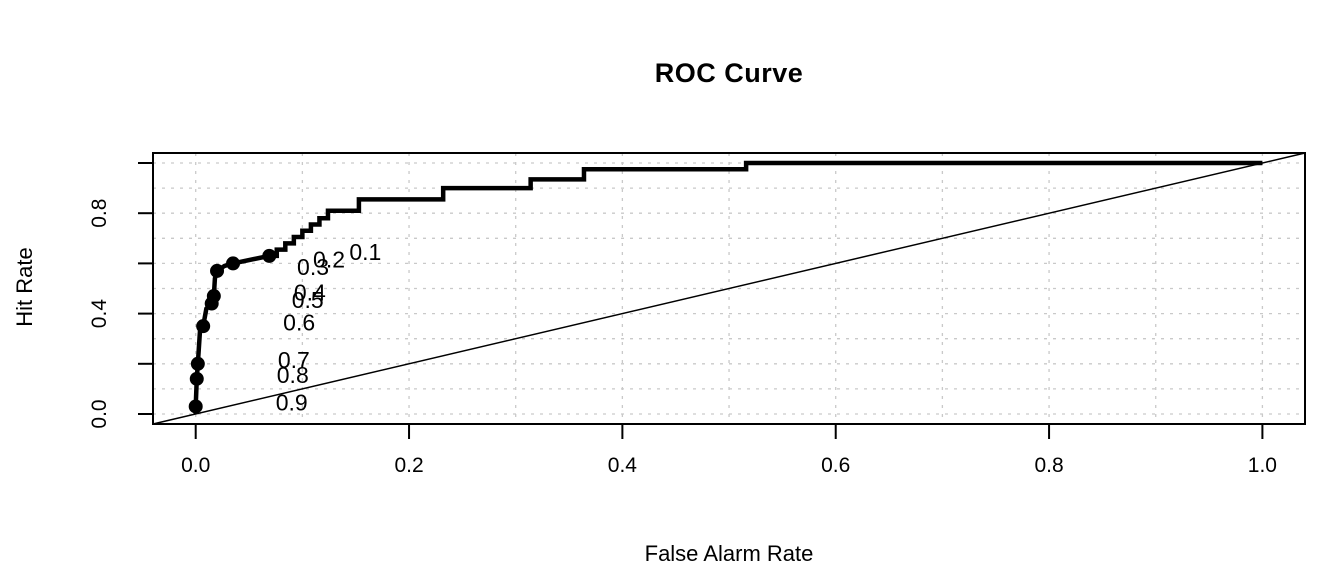  I want to click on threshold-label: 0.9, so click(292, 403).